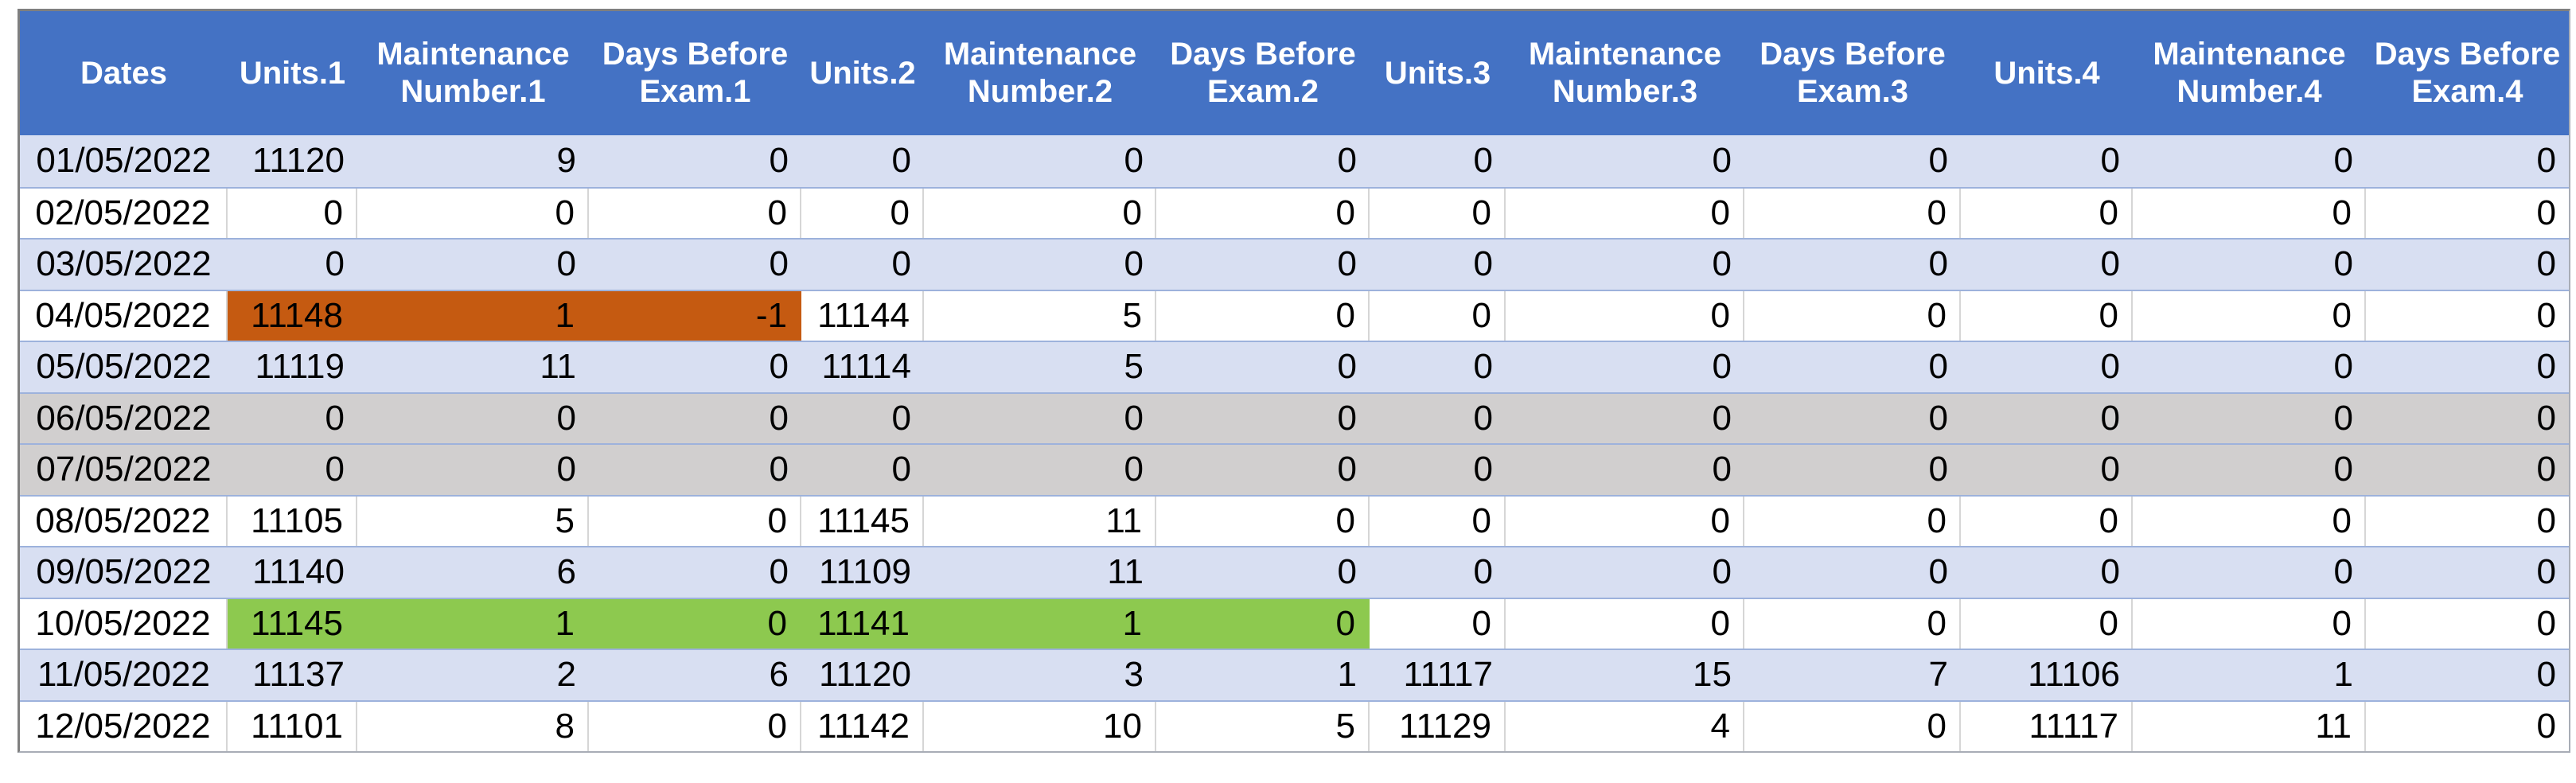  I want to click on value-cell: 11141, so click(862, 623).